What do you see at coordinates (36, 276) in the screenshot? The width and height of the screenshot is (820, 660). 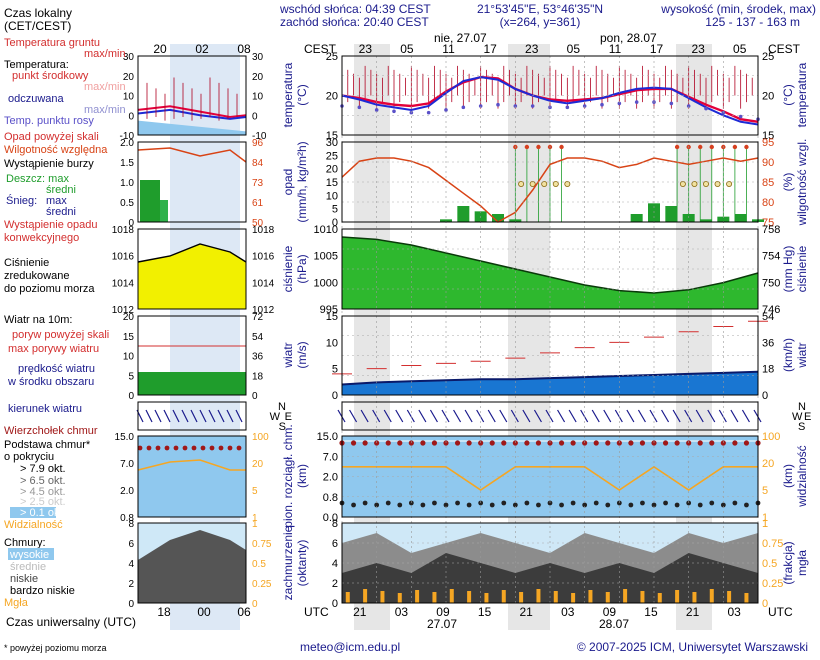 I see `legend-item: zredukowane` at bounding box center [36, 276].